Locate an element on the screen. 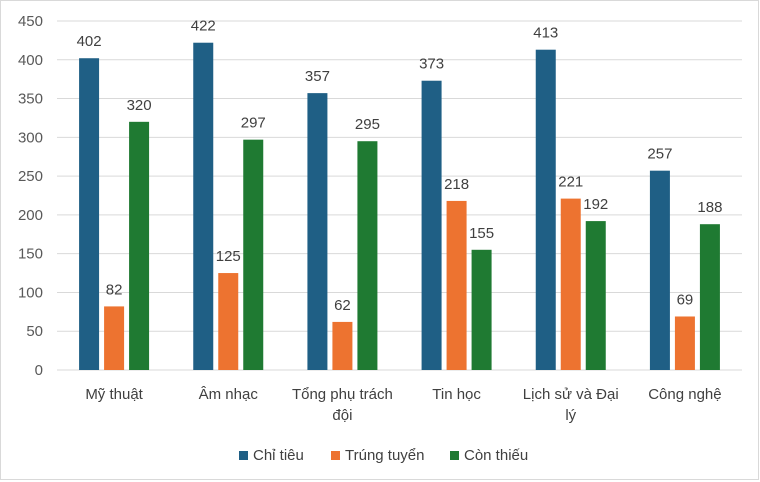  y-tick-label: 200 is located at coordinates (30, 215).